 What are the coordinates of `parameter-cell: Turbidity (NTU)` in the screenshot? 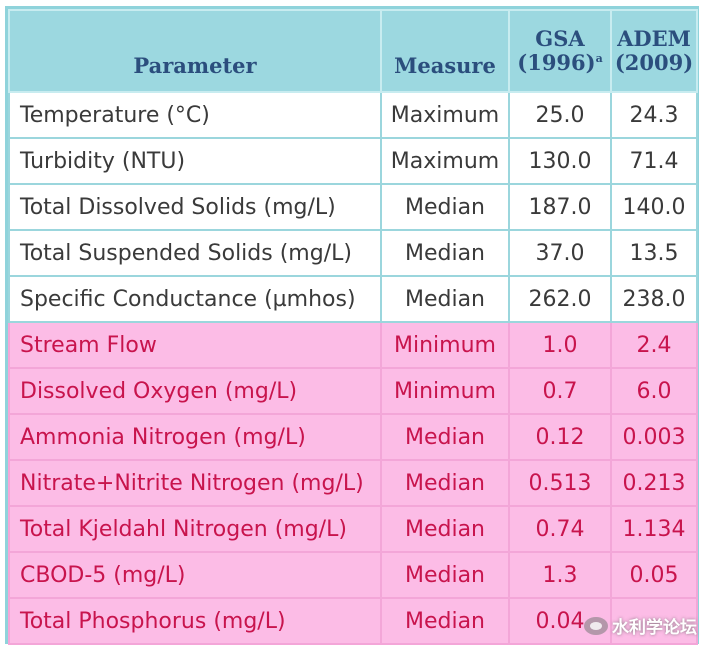 It's located at (195, 161).